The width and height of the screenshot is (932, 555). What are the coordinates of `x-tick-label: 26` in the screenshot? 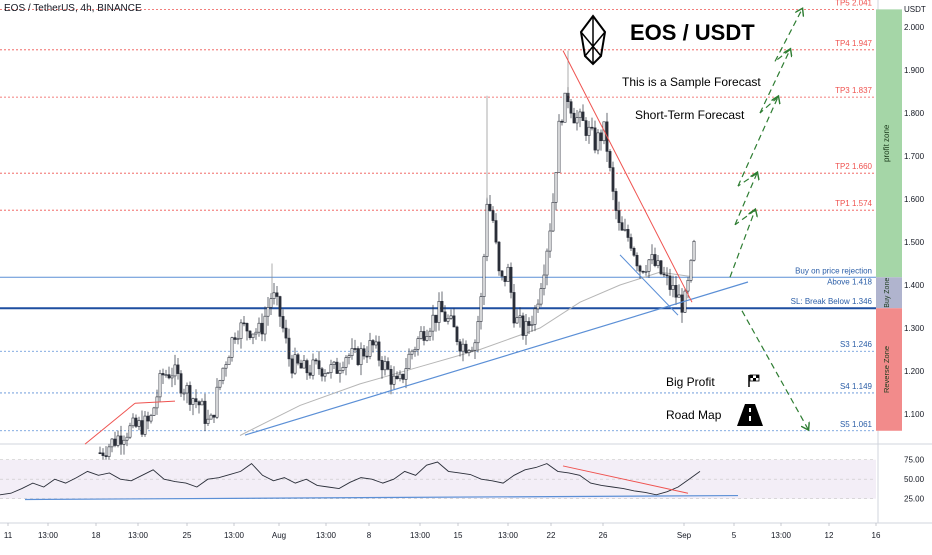 It's located at (603, 535).